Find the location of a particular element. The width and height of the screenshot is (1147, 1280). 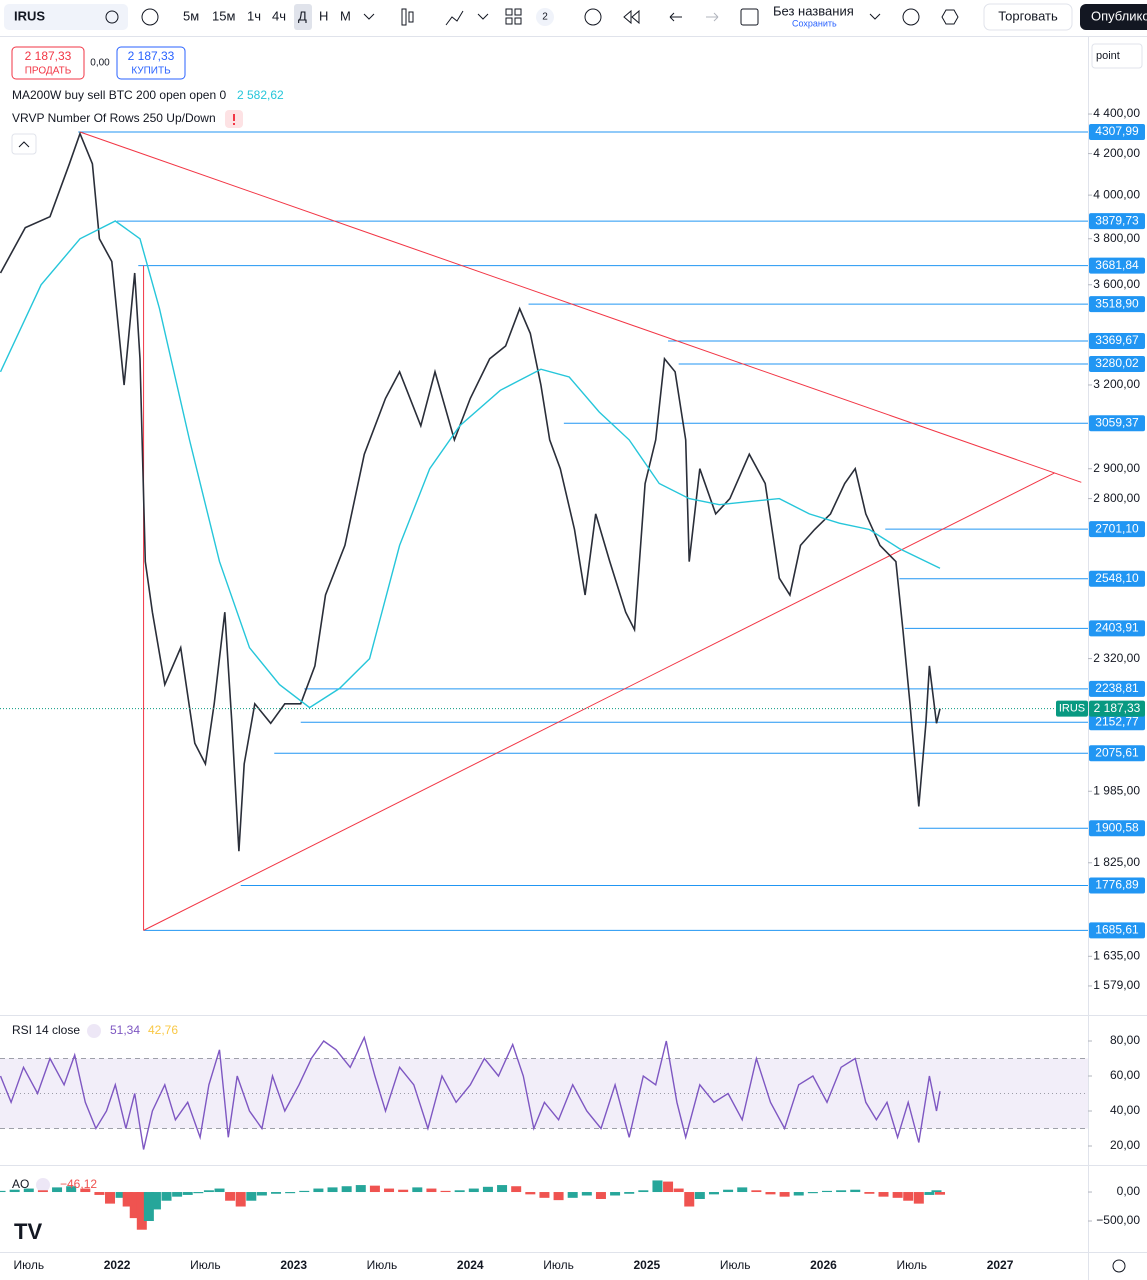

layout-icon is located at coordinates (749, 17).